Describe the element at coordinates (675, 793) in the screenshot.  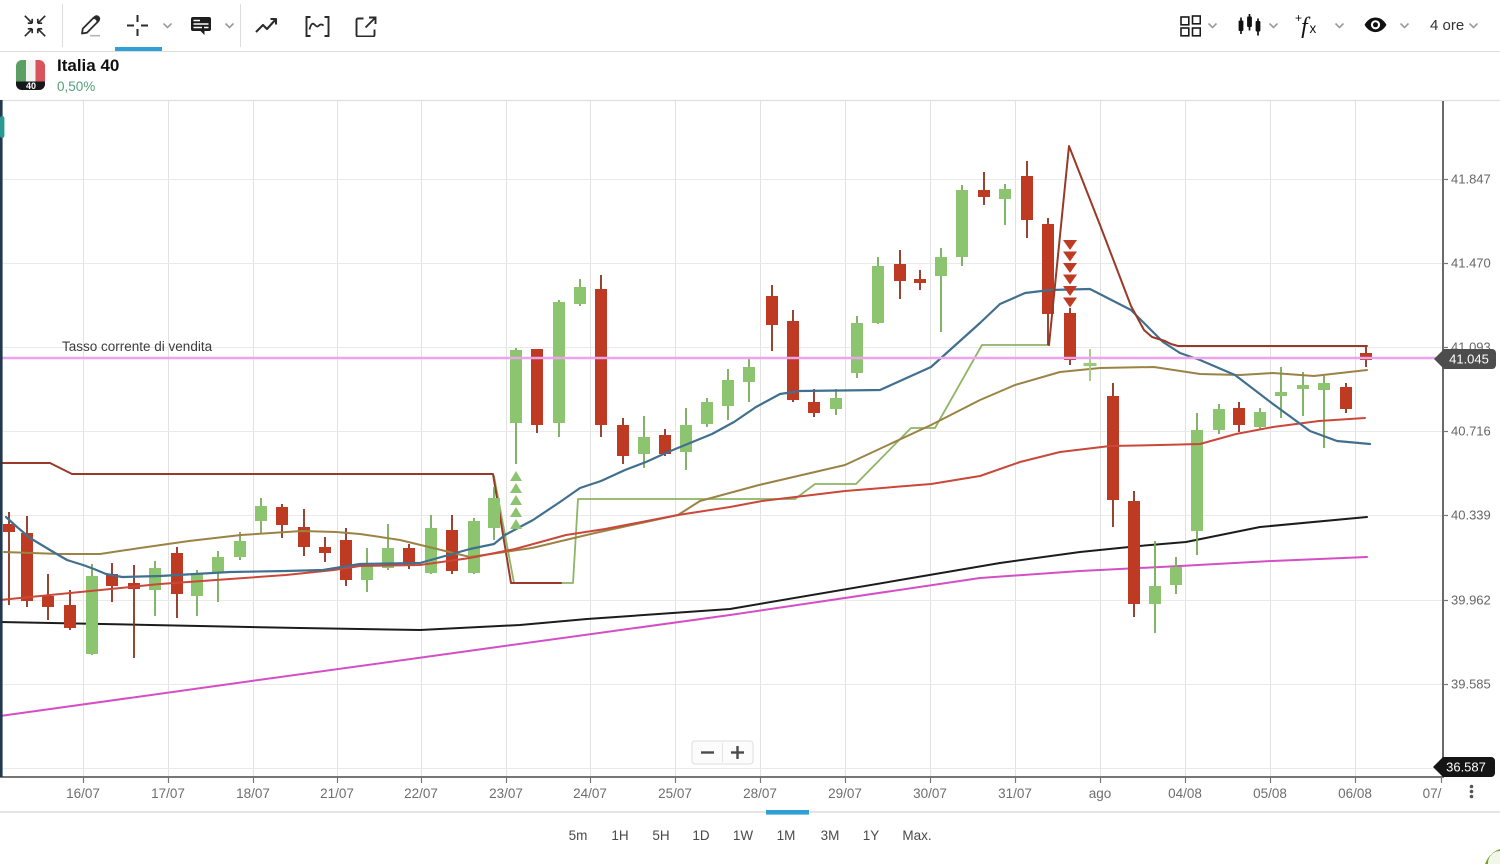
I see `svg-text: 25/07` at that location.